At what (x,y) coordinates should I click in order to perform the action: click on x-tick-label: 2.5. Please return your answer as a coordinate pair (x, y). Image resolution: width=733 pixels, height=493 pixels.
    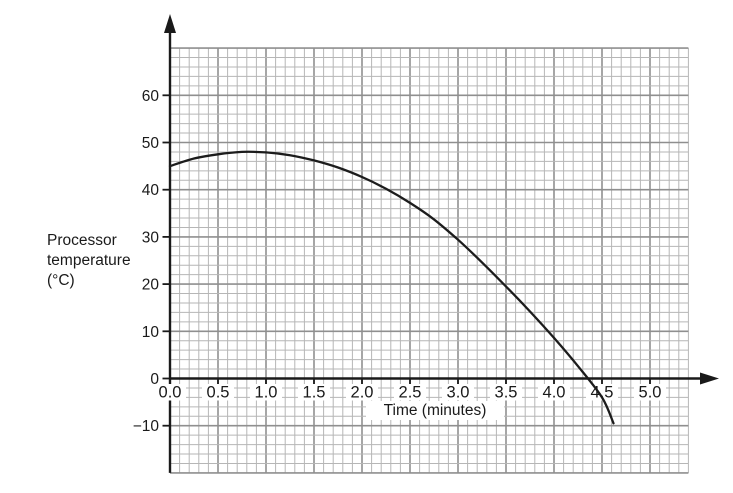
    Looking at the image, I should click on (410, 393).